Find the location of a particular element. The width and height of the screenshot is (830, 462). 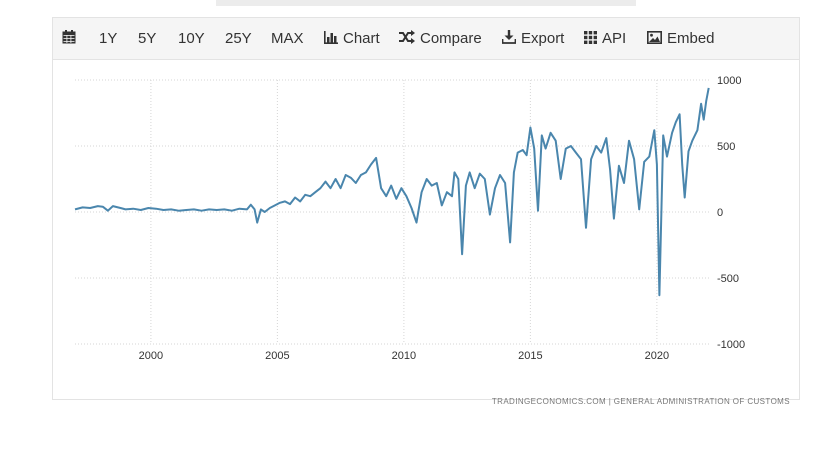

range-25y-button: 25Y is located at coordinates (238, 39).